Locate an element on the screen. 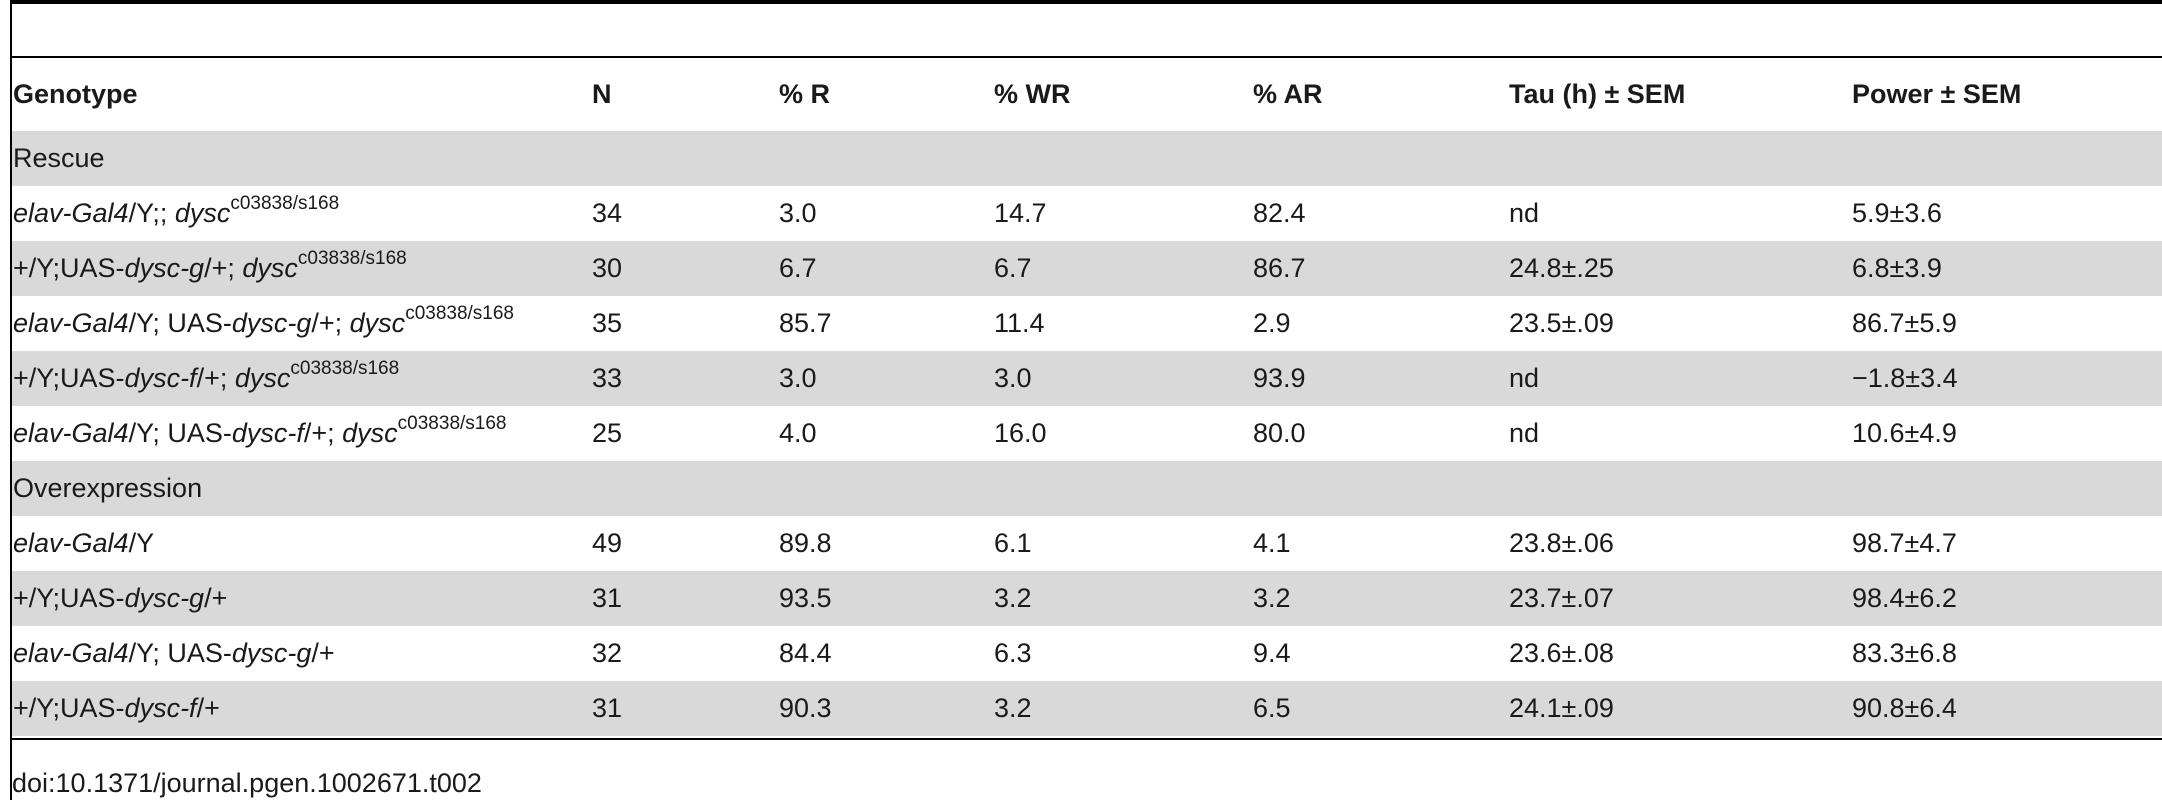 This screenshot has width=2162, height=800. section-row: Overexpression is located at coordinates (1087, 488).